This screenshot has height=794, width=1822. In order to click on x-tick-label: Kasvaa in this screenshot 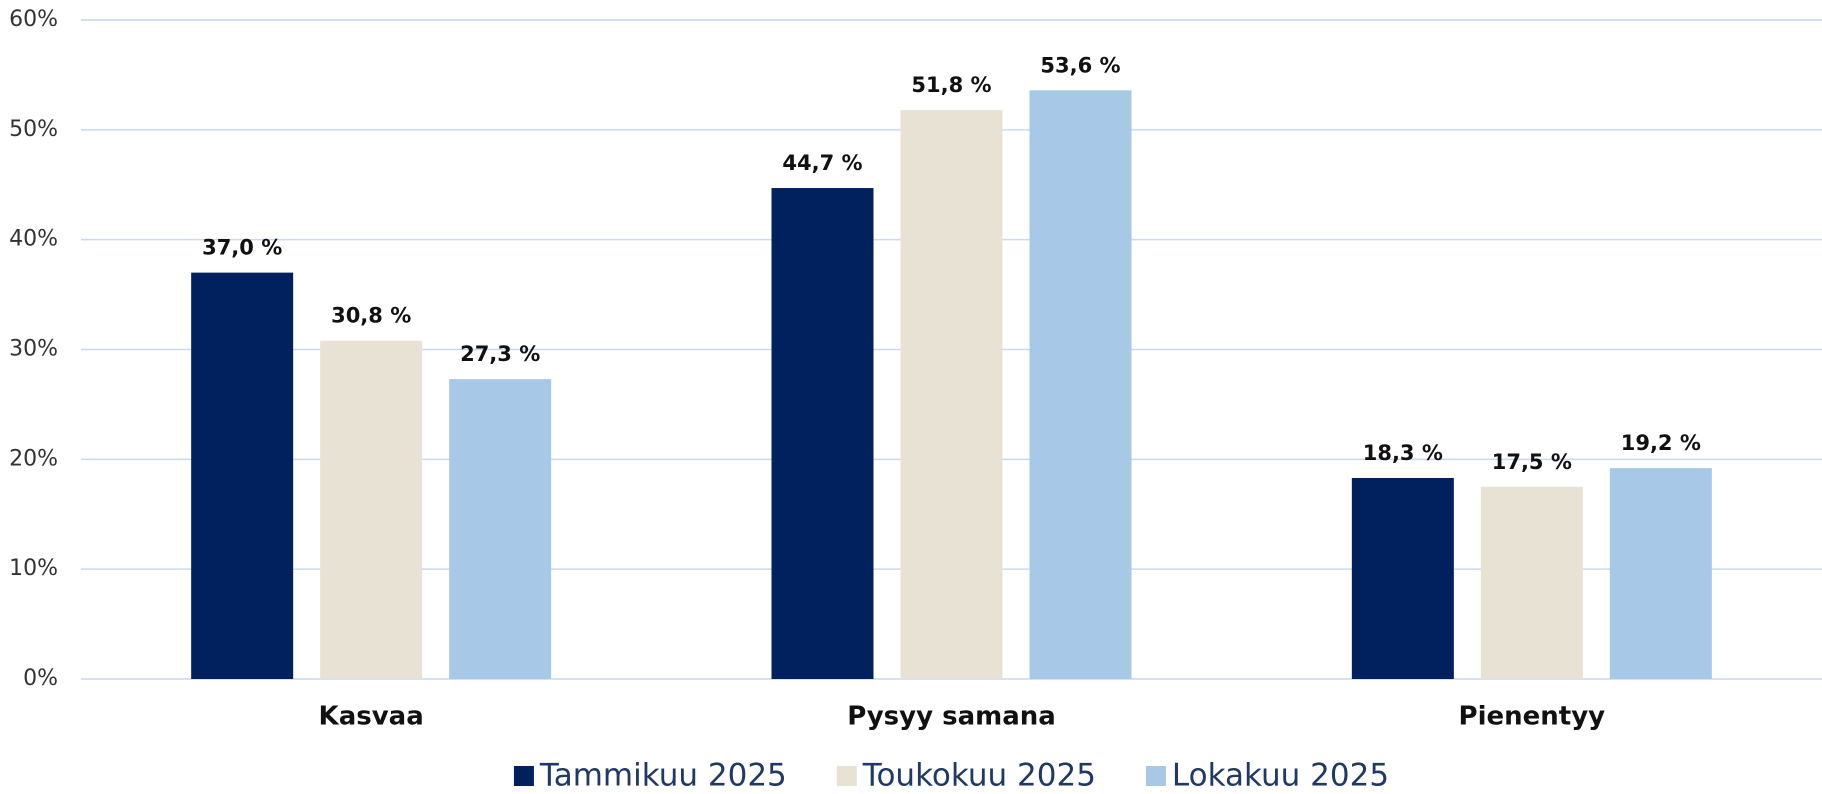, I will do `click(371, 717)`.